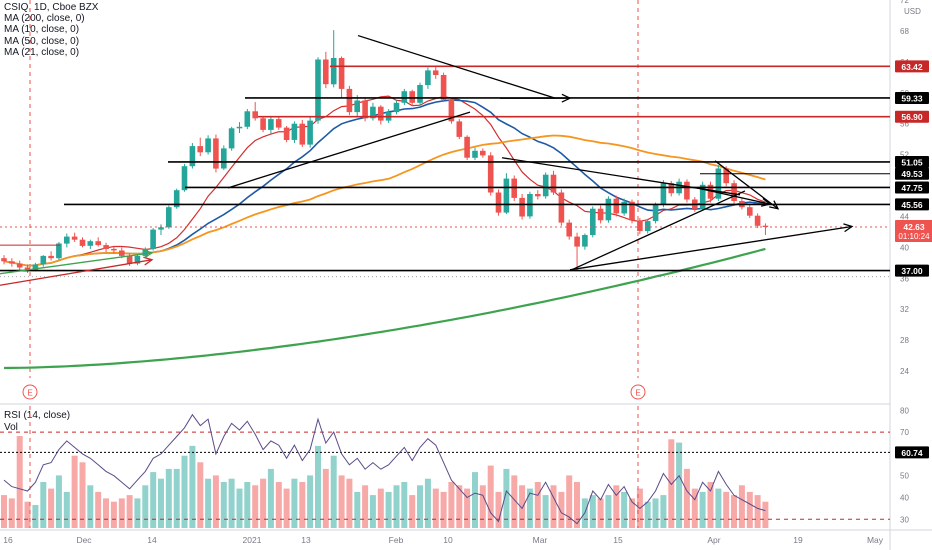 Image resolution: width=932 pixels, height=550 pixels. What do you see at coordinates (914, 236) in the screenshot?
I see `countdown-text: 01:10:24` at bounding box center [914, 236].